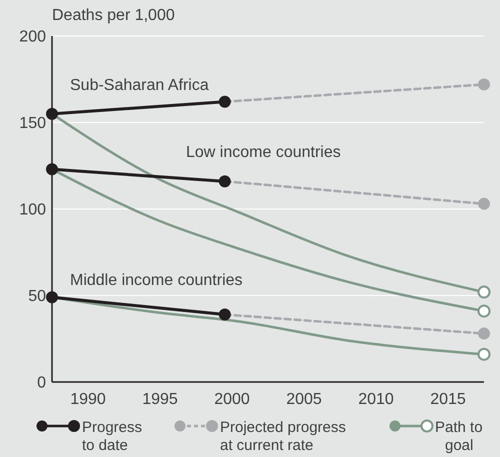 Image resolution: width=500 pixels, height=457 pixels. What do you see at coordinates (32, 123) in the screenshot?
I see `y-tick-label: 150` at bounding box center [32, 123].